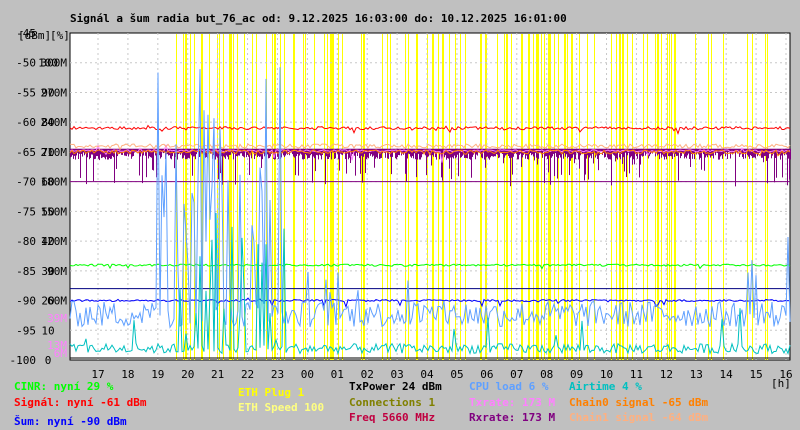  Describe the element at coordinates (605, 386) in the screenshot. I see `legend-airtime: Airtime 4 %` at that location.